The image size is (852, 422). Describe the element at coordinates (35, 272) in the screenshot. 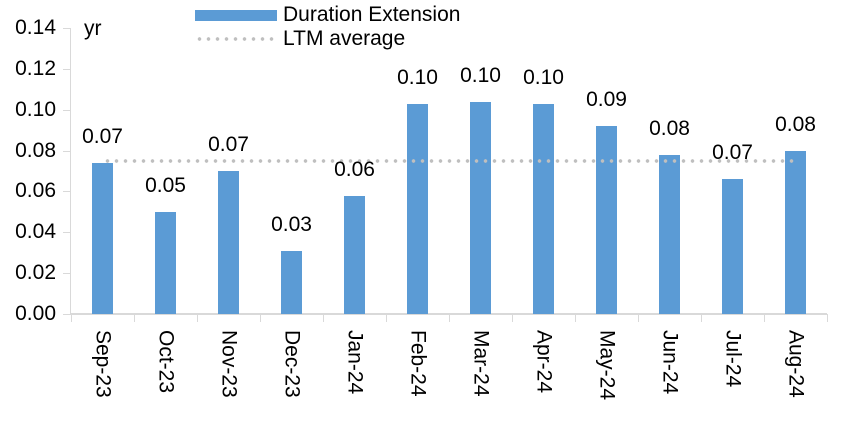

I see `y-axis-tick-label: 0.02` at that location.